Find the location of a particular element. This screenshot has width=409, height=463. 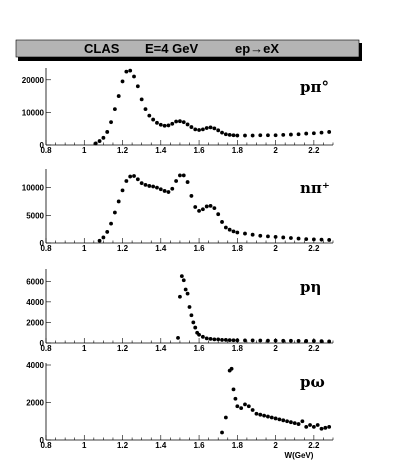

y-tick-label: 6000 is located at coordinates (35, 281).